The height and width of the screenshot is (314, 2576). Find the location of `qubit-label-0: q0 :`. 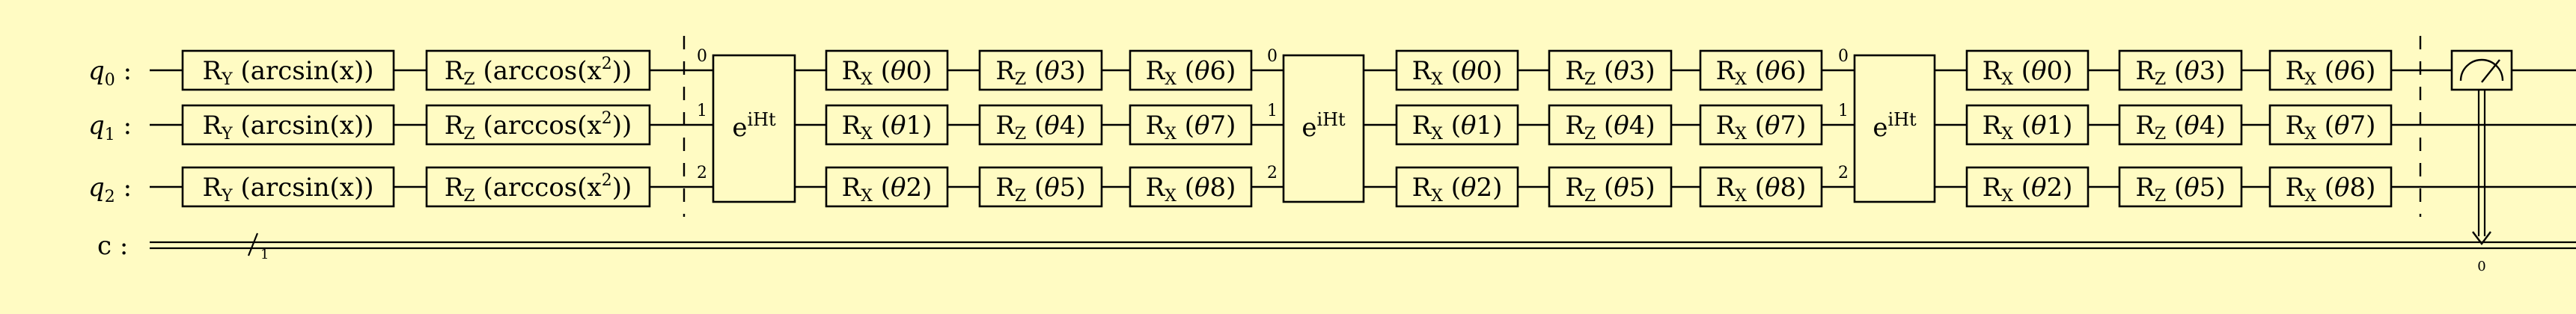

qubit-label-0: q0 : is located at coordinates (110, 73).